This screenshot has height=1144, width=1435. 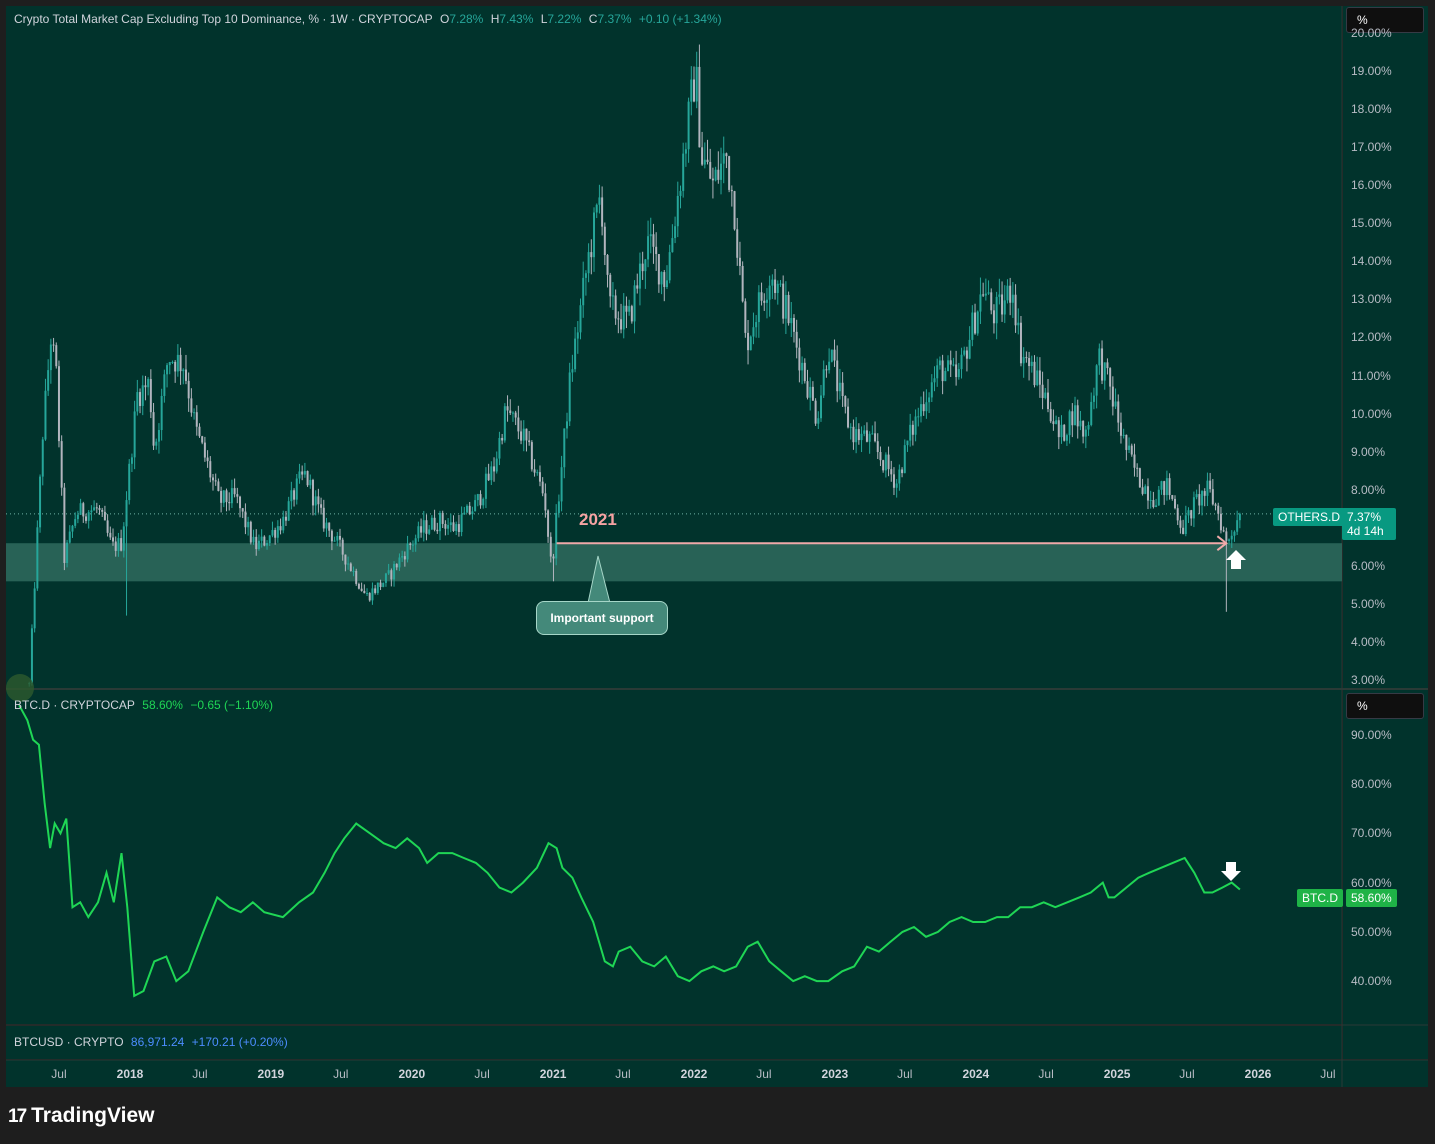 What do you see at coordinates (1385, 706) in the screenshot?
I see `price-scale-unit-button-2: %` at bounding box center [1385, 706].